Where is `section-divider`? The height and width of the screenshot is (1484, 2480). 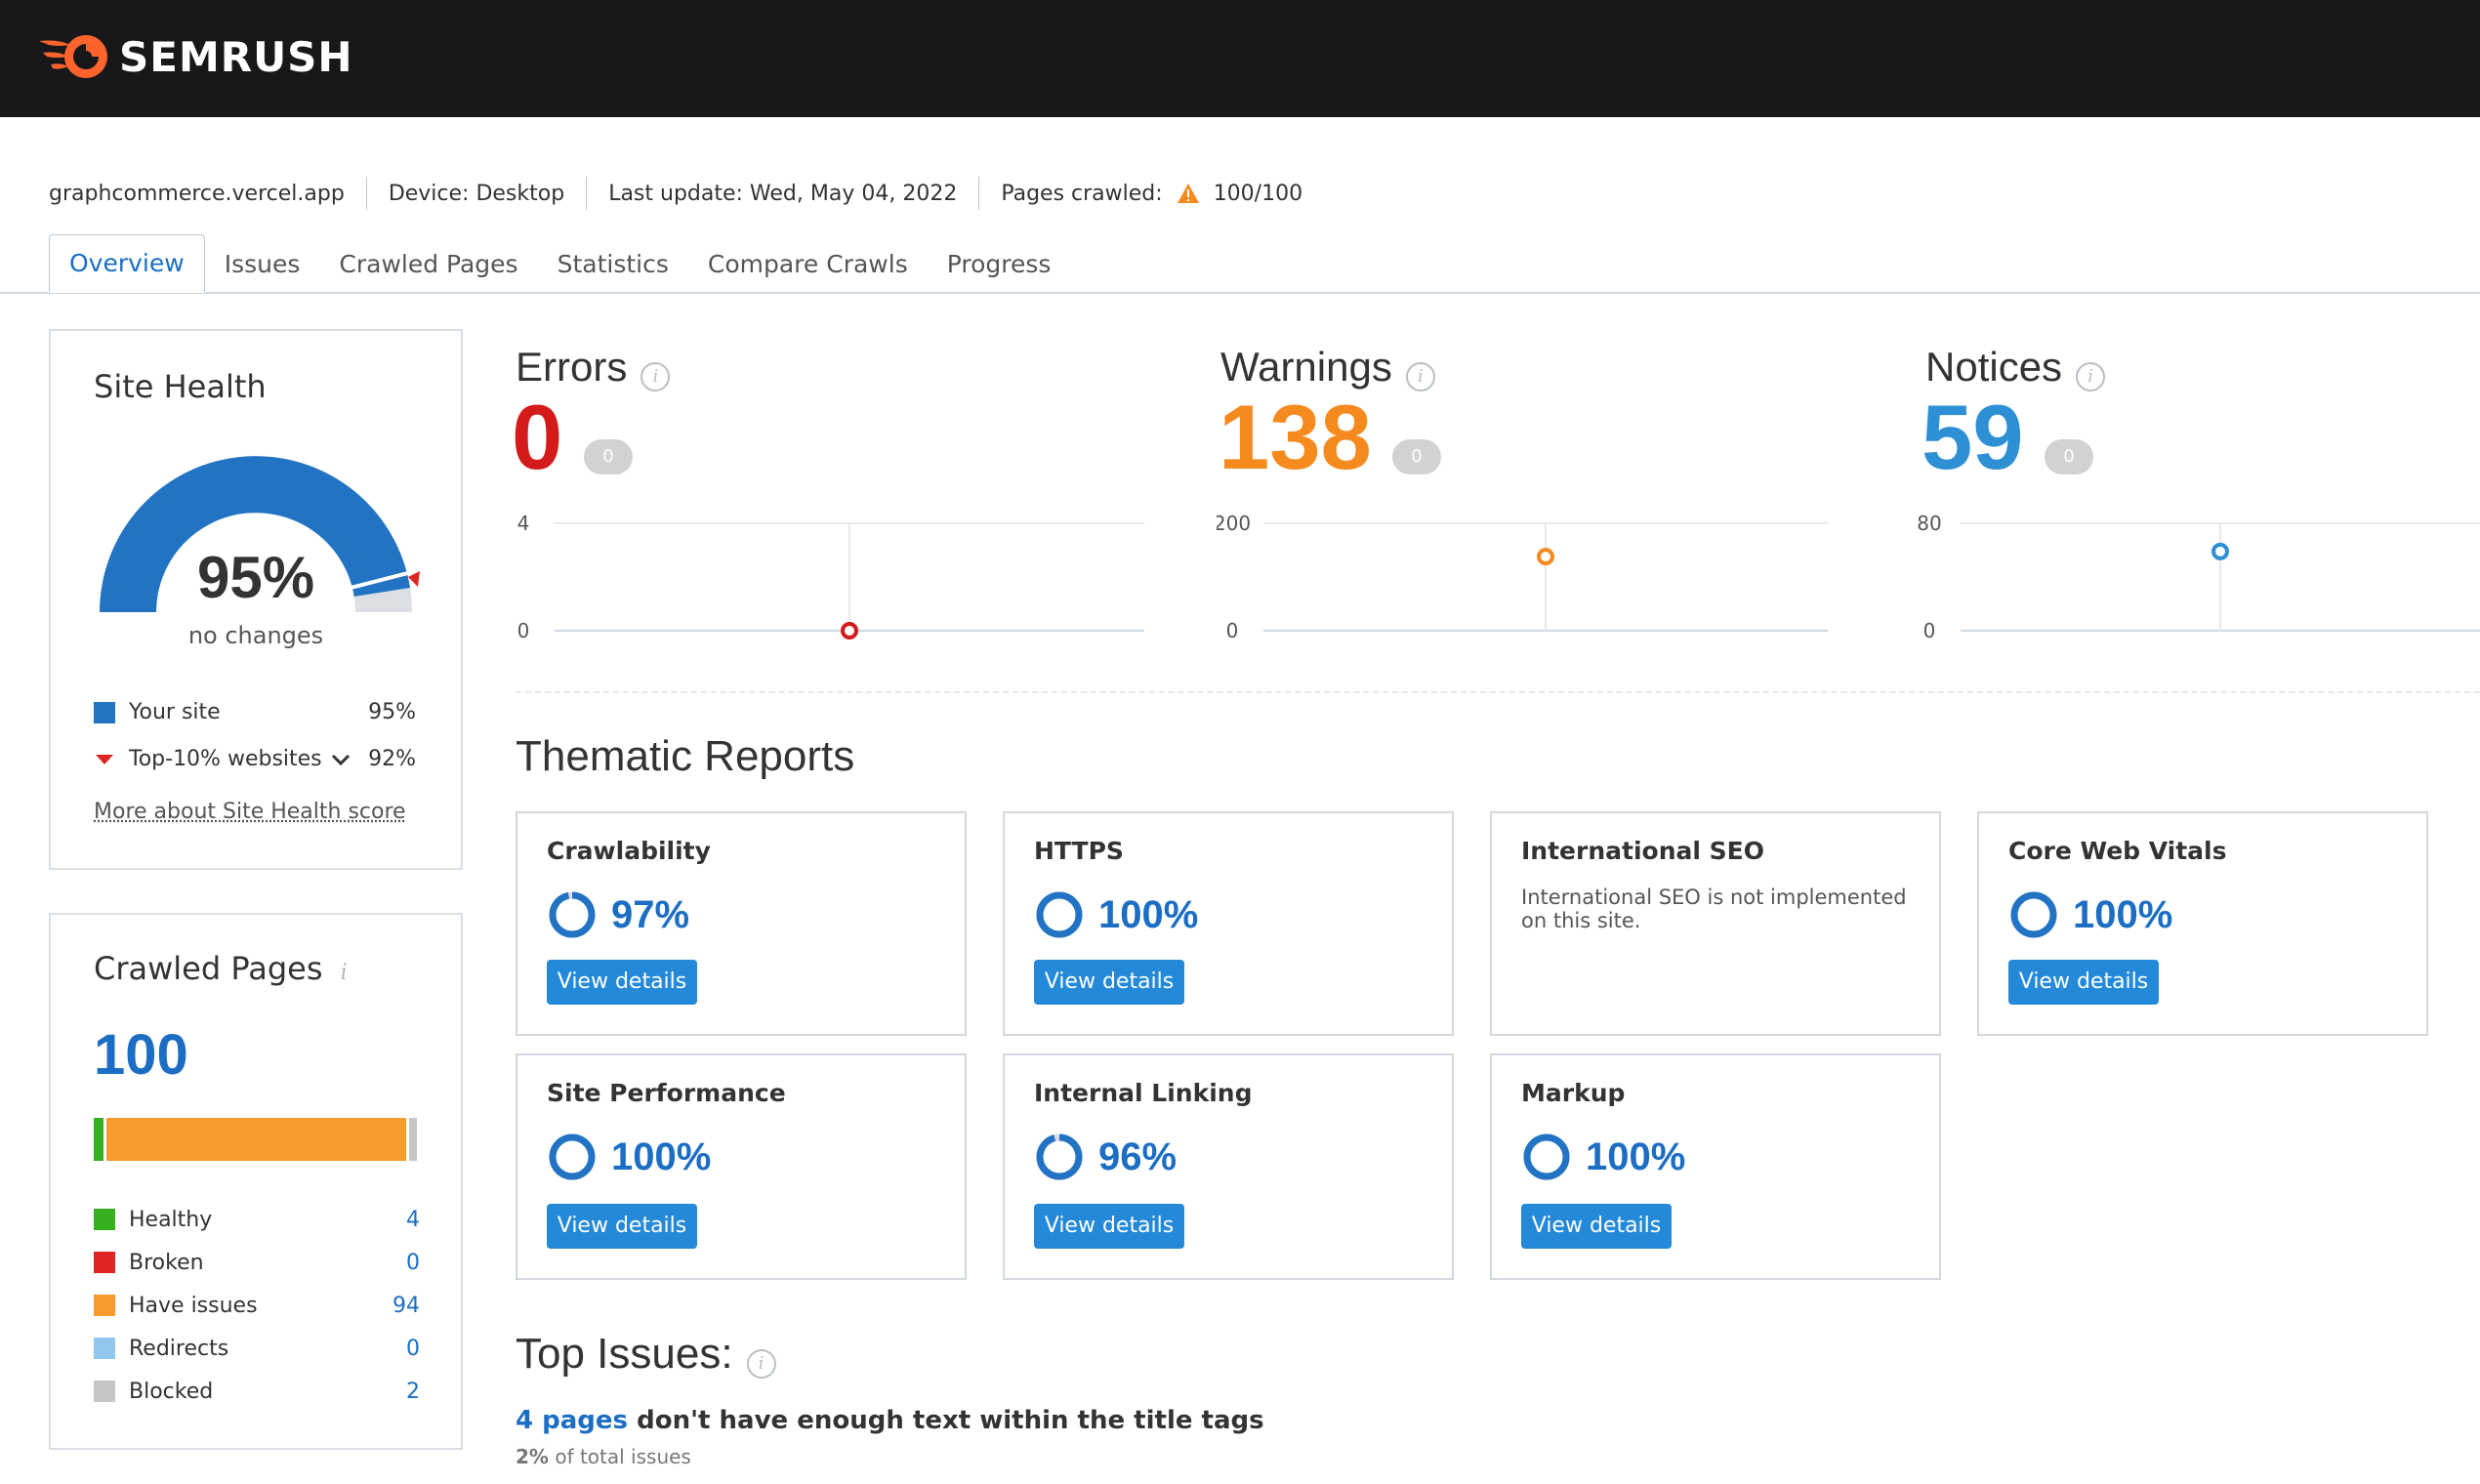 section-divider is located at coordinates (1498, 692).